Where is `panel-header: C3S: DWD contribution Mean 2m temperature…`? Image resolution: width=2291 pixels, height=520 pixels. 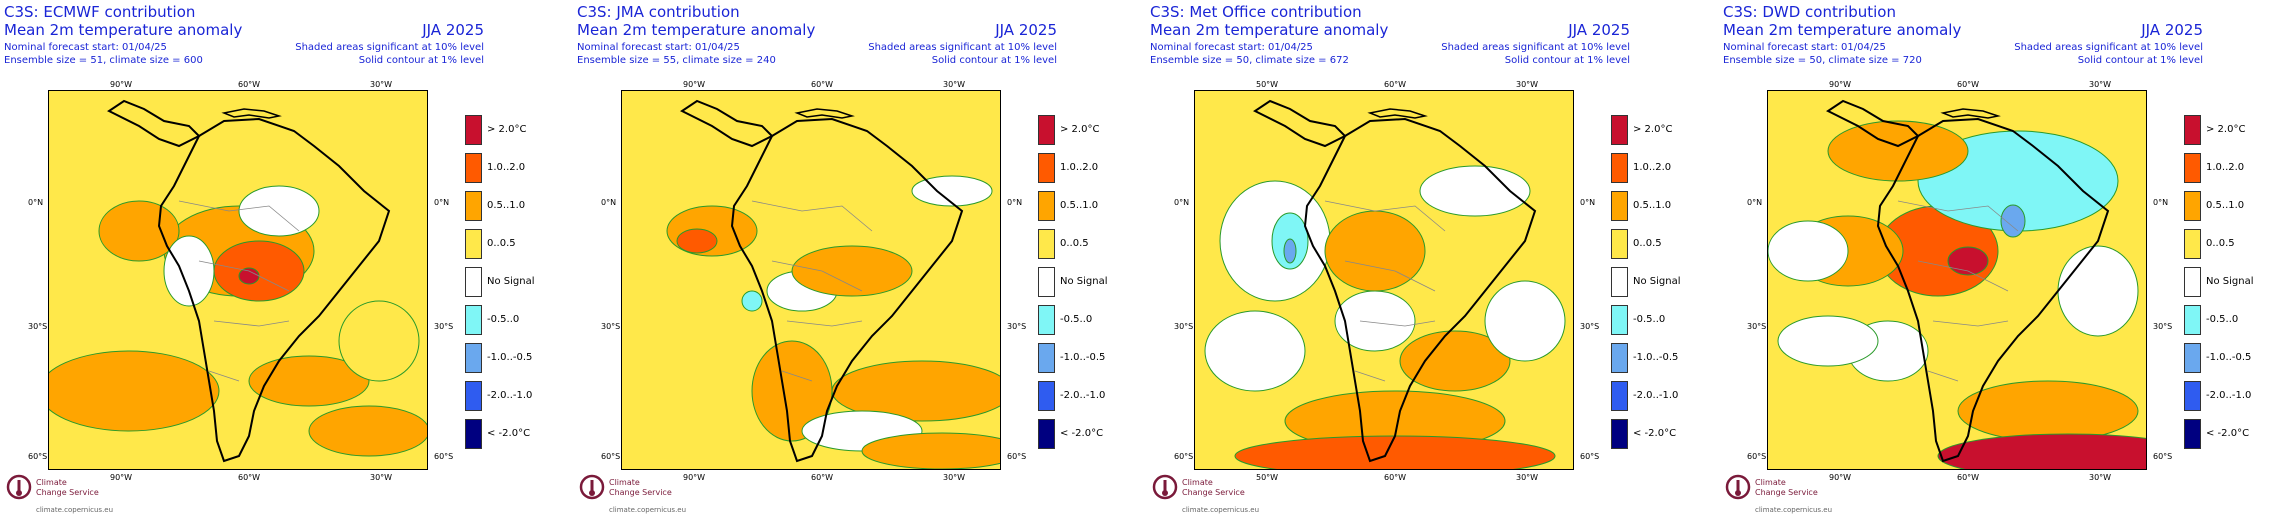 panel-header: C3S: DWD contribution Mean 2m temperature… is located at coordinates (2003, 40).